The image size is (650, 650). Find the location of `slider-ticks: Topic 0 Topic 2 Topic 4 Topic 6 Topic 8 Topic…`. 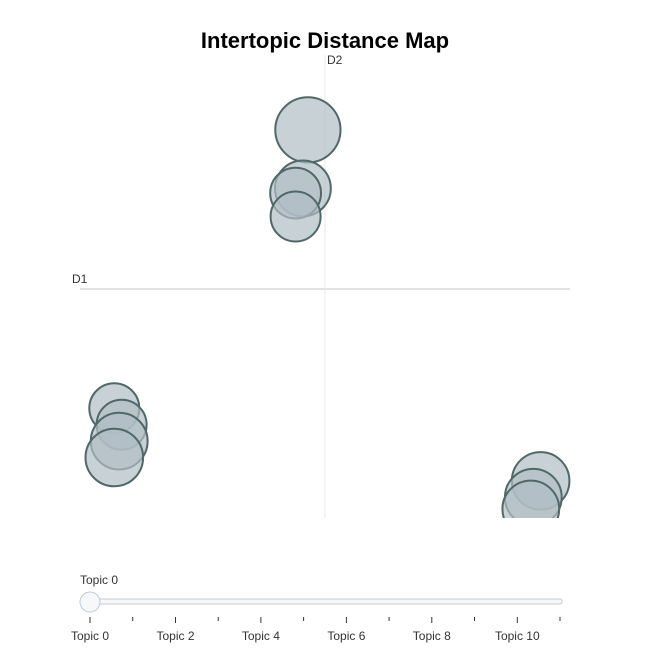

slider-ticks: Topic 0 Topic 2 Topic 4 Topic 6 Topic 8 Topic… is located at coordinates (316, 630).